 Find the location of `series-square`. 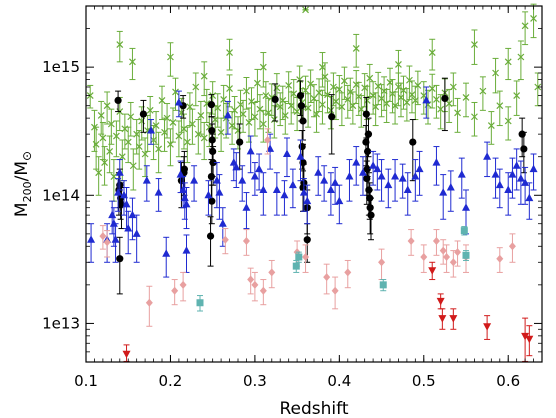

series-square is located at coordinates (333, 269).